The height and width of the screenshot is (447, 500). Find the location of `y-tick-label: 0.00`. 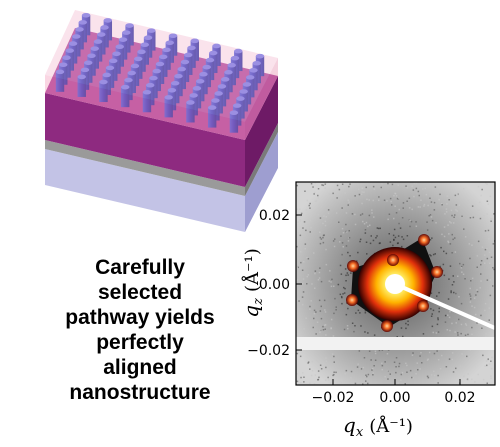

y-tick-label: 0.00 is located at coordinates (274, 285).